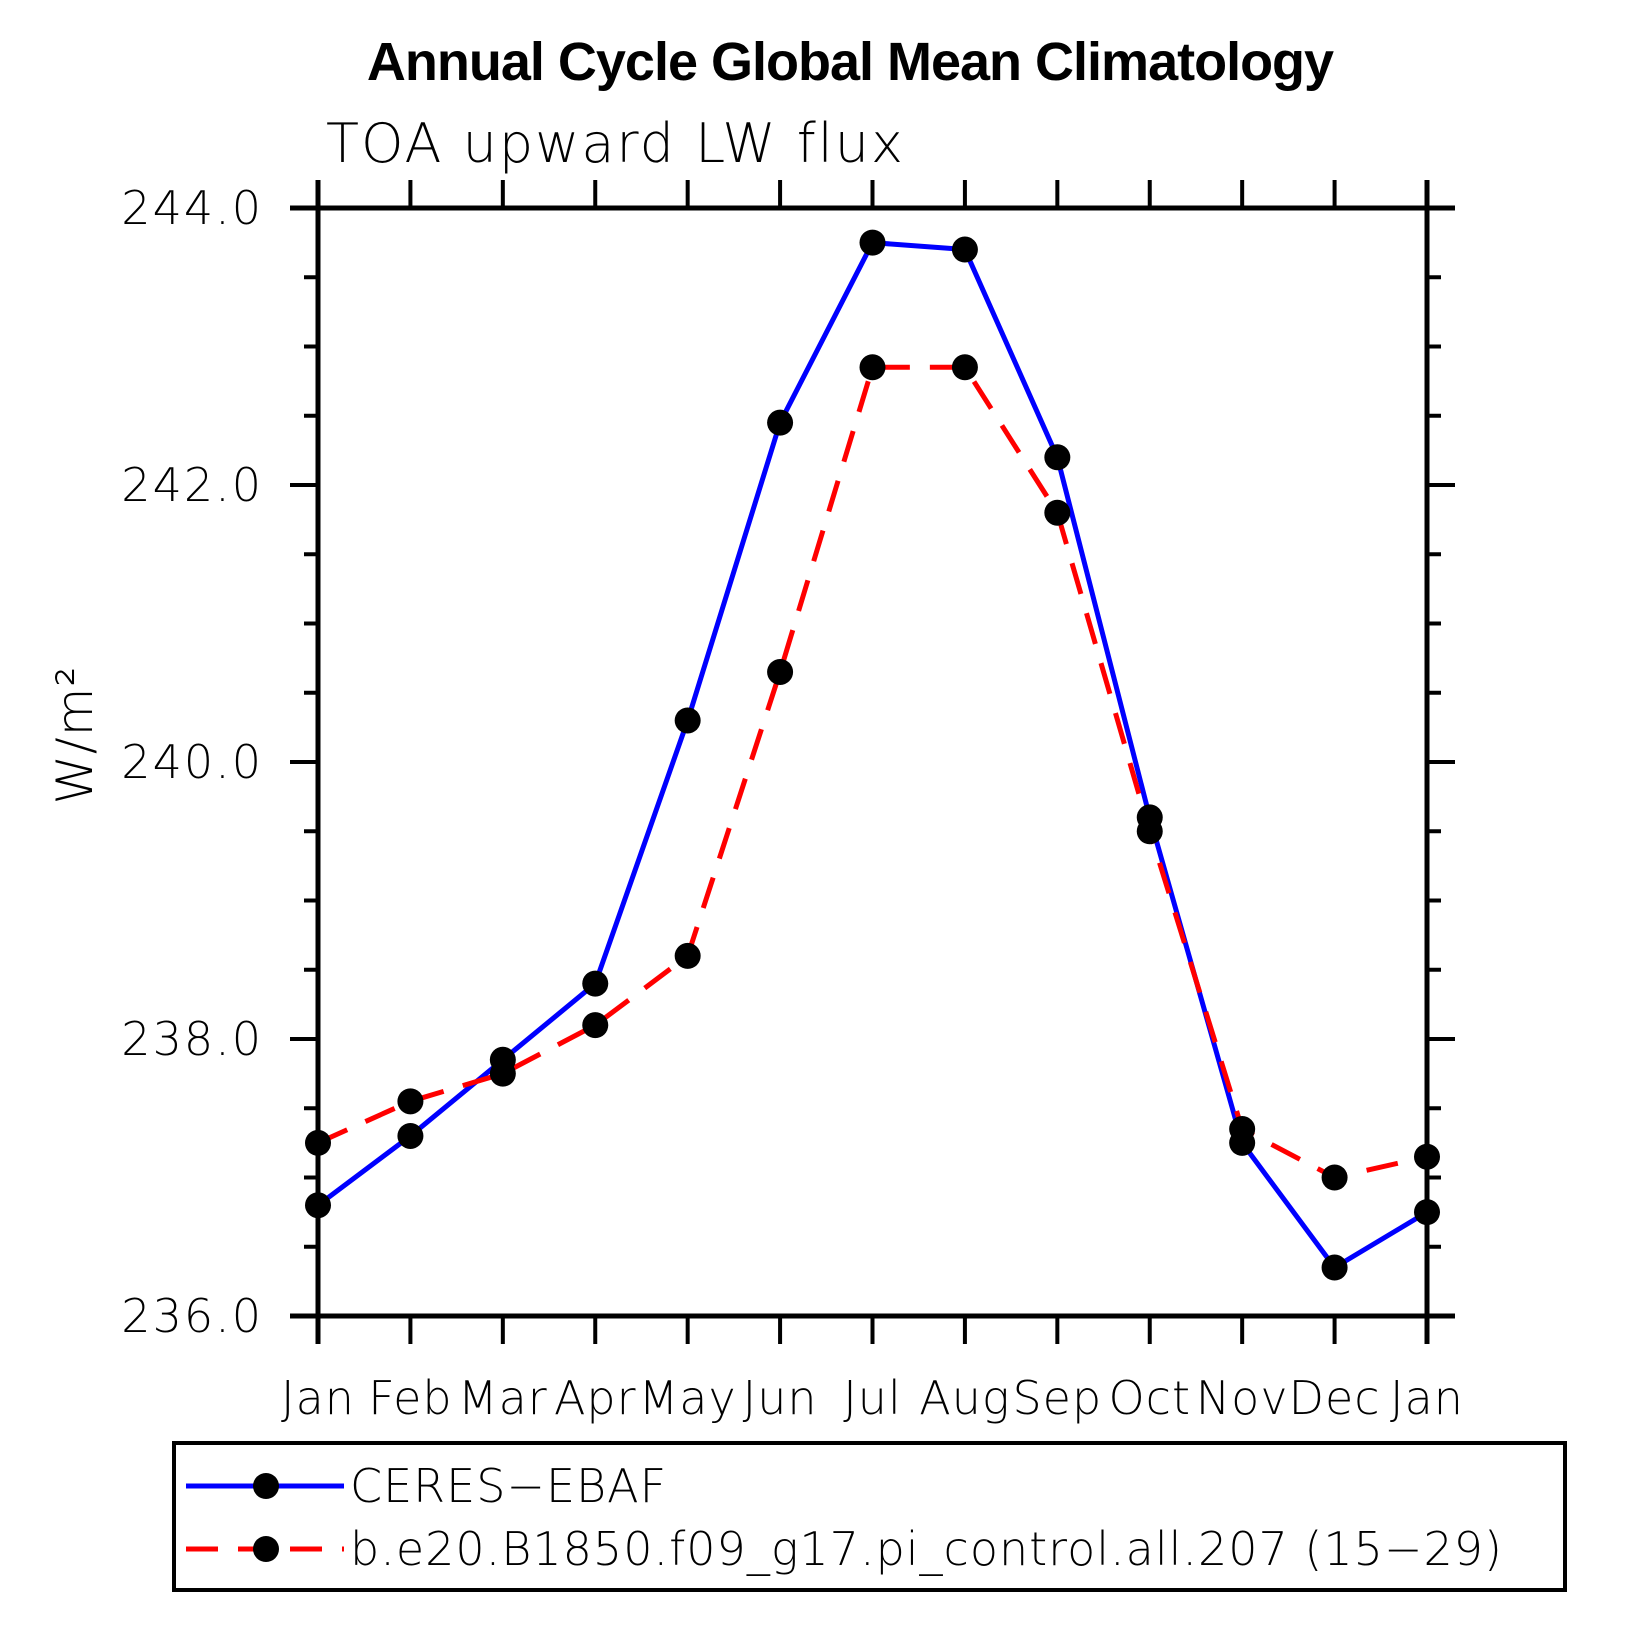 The width and height of the screenshot is (1630, 1630). What do you see at coordinates (410, 1398) in the screenshot?
I see `x-tick-label: Feb` at bounding box center [410, 1398].